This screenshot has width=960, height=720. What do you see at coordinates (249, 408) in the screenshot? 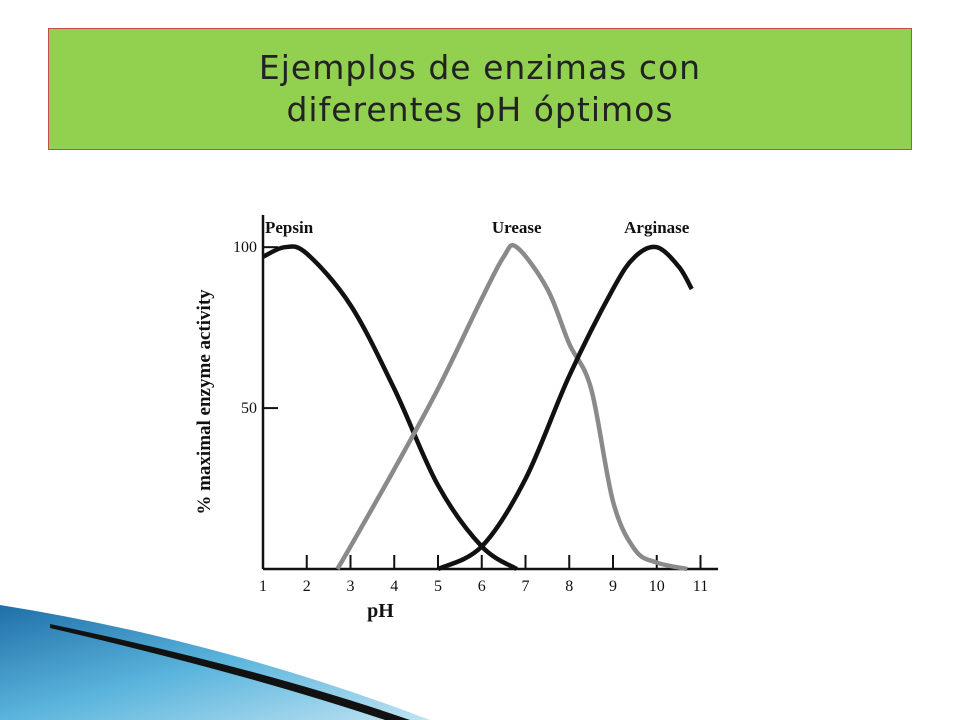
I see `y-tick-label: 50` at bounding box center [249, 408].